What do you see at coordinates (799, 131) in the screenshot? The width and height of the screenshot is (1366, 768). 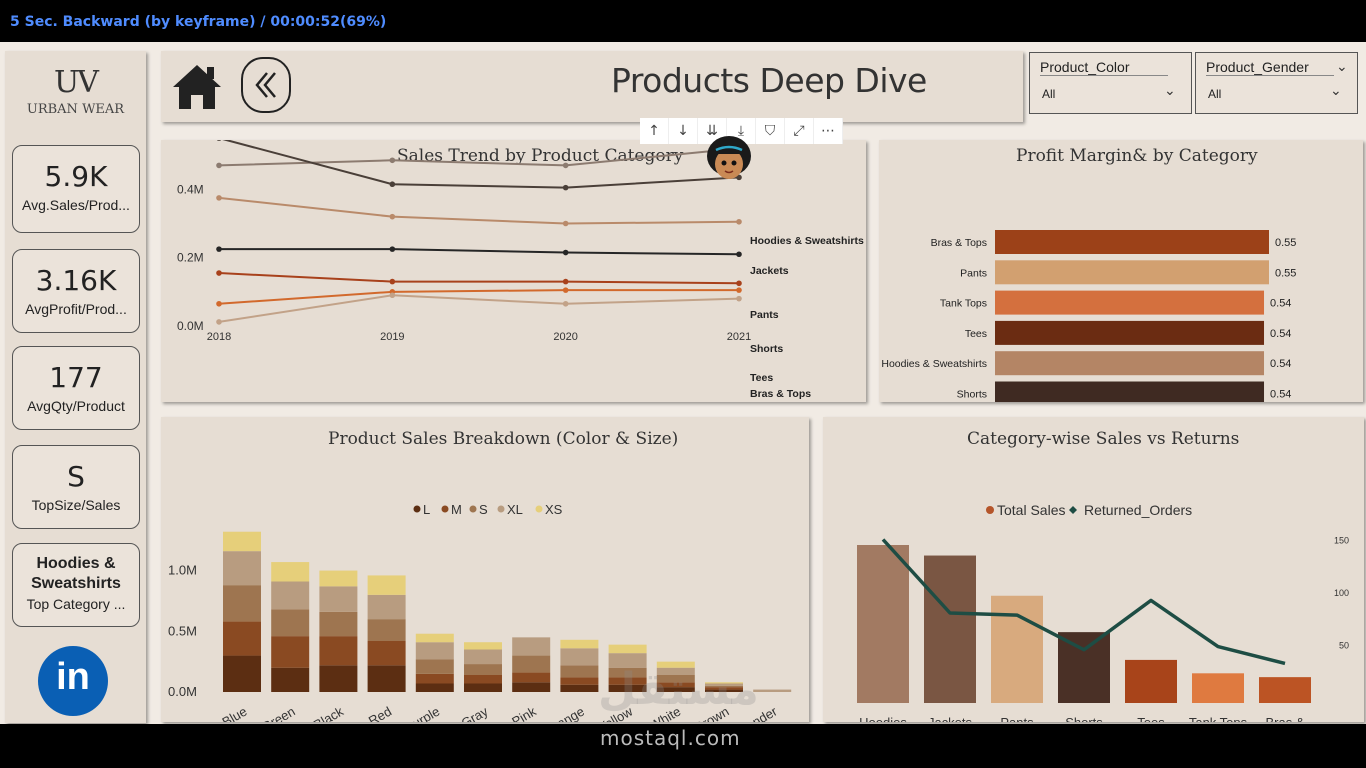 I see `focus-mode-icon: ⤢` at bounding box center [799, 131].